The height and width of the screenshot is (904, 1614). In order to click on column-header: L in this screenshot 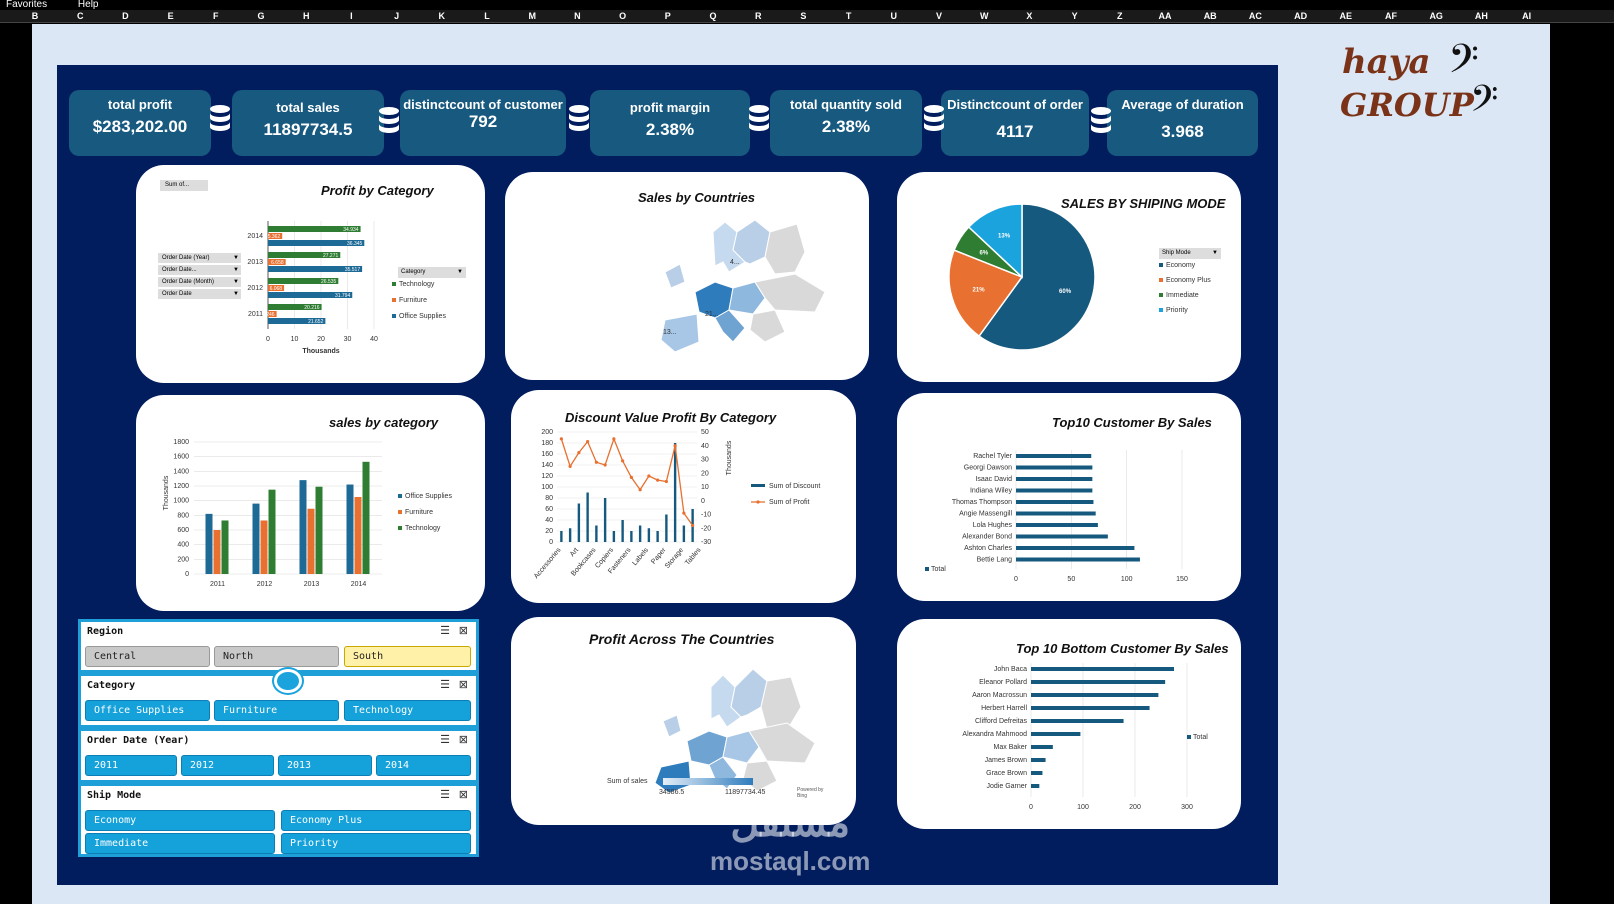, I will do `click(487, 16)`.